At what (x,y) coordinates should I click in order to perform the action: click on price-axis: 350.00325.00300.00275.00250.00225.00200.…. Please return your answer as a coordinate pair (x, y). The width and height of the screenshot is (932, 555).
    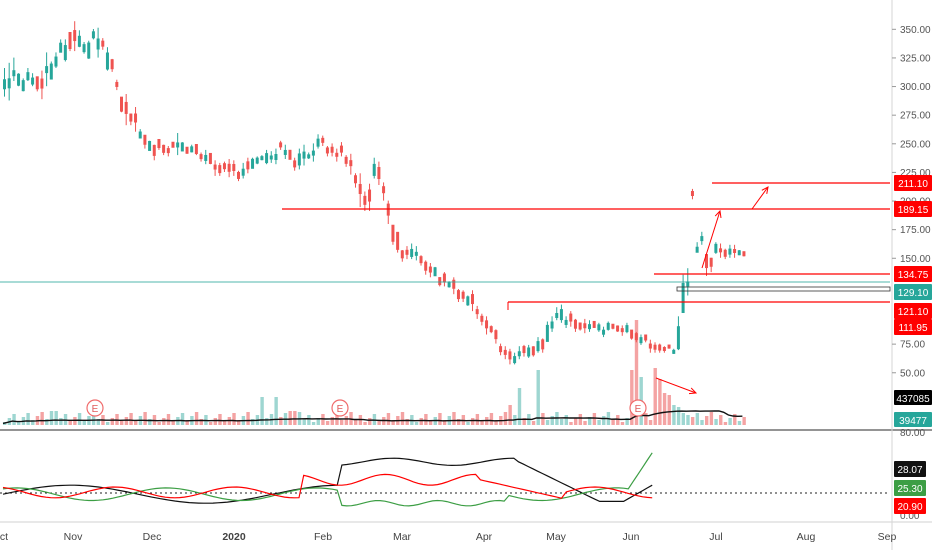
    Looking at the image, I should click on (911, 275).